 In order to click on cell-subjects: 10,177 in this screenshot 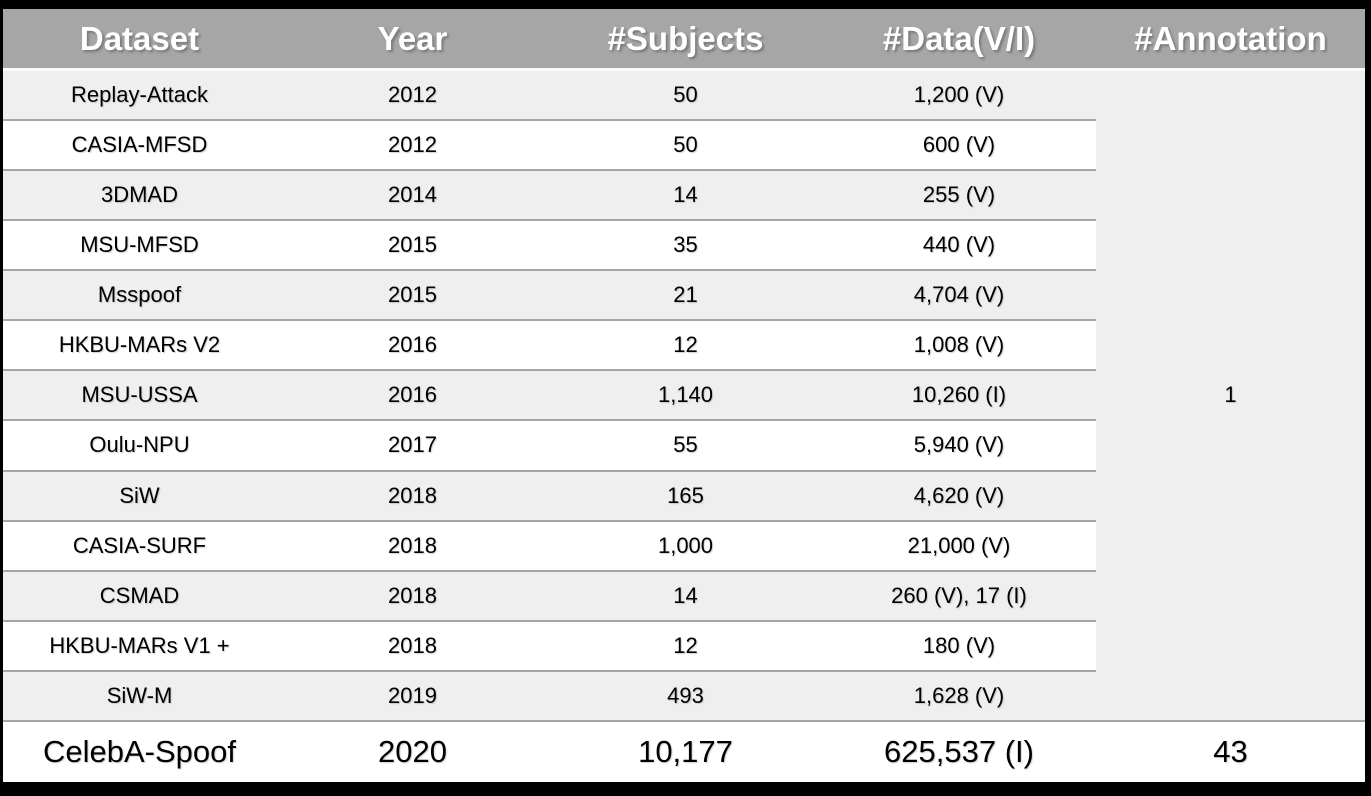, I will do `click(685, 750)`.